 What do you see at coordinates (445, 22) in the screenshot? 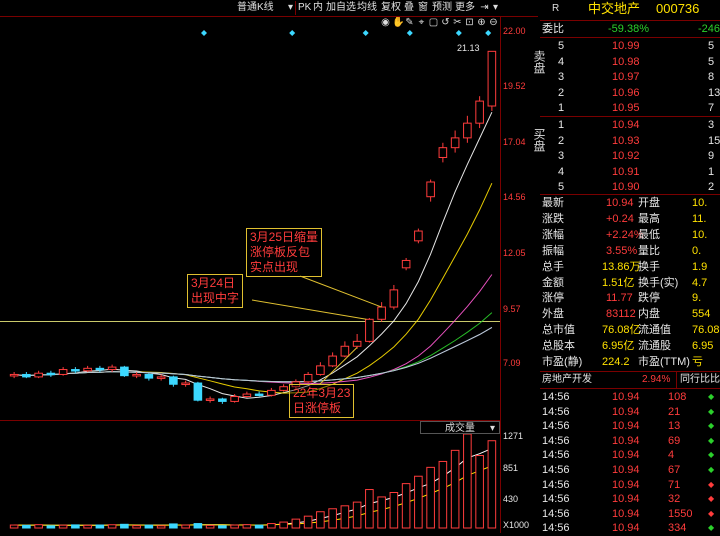
I see `refresh-icon: ↺` at bounding box center [445, 22].